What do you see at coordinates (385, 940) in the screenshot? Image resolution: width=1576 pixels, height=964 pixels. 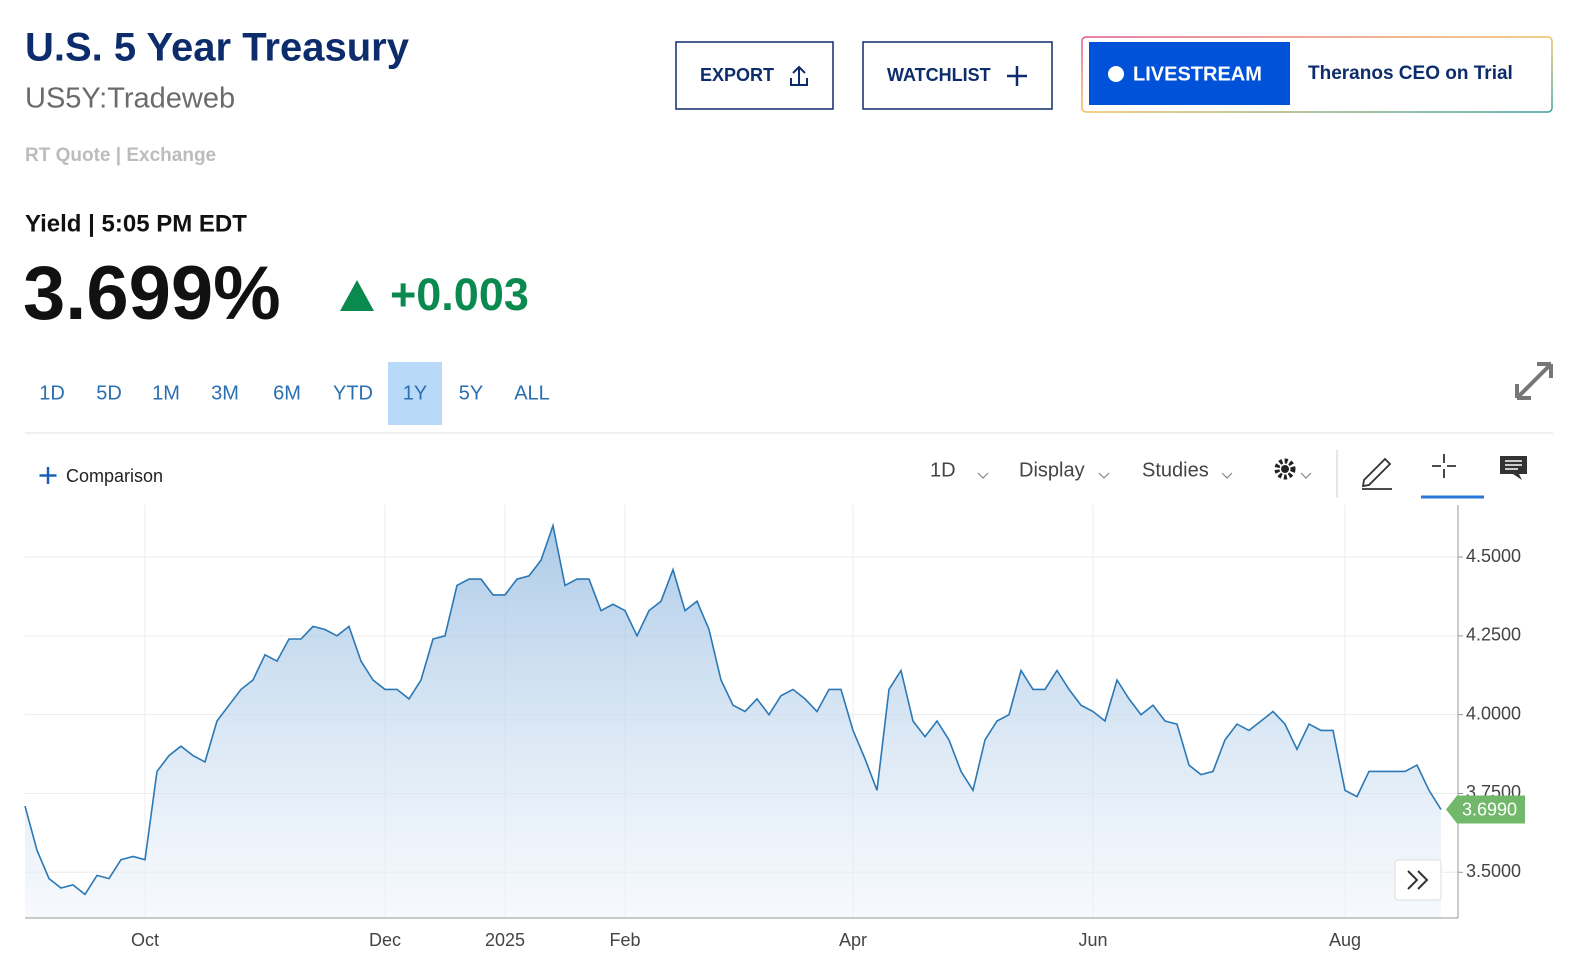 I see `x-tick-label: Dec` at bounding box center [385, 940].